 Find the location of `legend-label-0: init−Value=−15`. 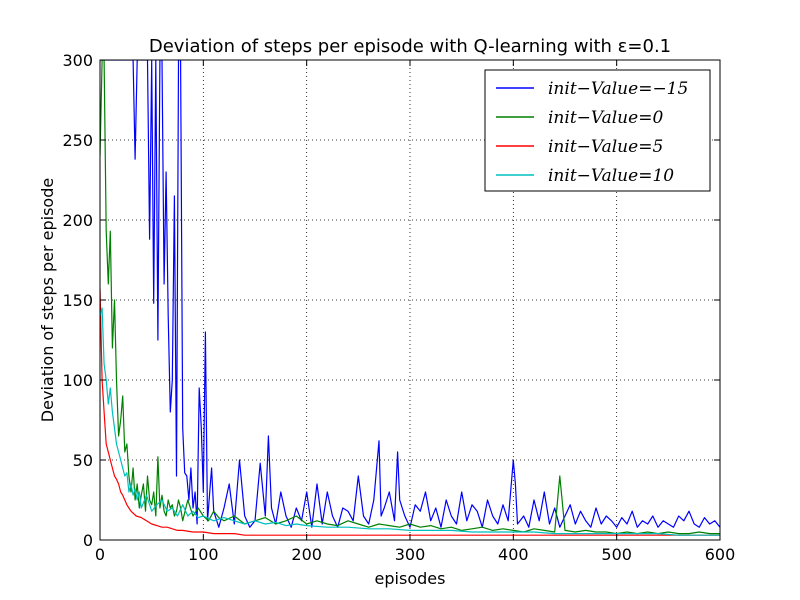

legend-label-0: init−Value=−15 is located at coordinates (618, 89).